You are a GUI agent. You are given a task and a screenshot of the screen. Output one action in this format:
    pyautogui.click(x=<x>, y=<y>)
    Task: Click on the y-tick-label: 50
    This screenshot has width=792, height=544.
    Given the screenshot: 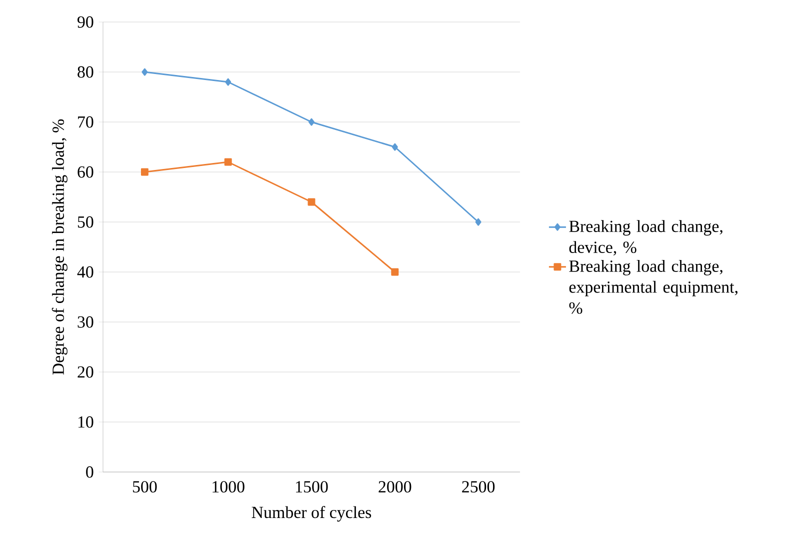 What is the action you would take?
    pyautogui.click(x=86, y=222)
    